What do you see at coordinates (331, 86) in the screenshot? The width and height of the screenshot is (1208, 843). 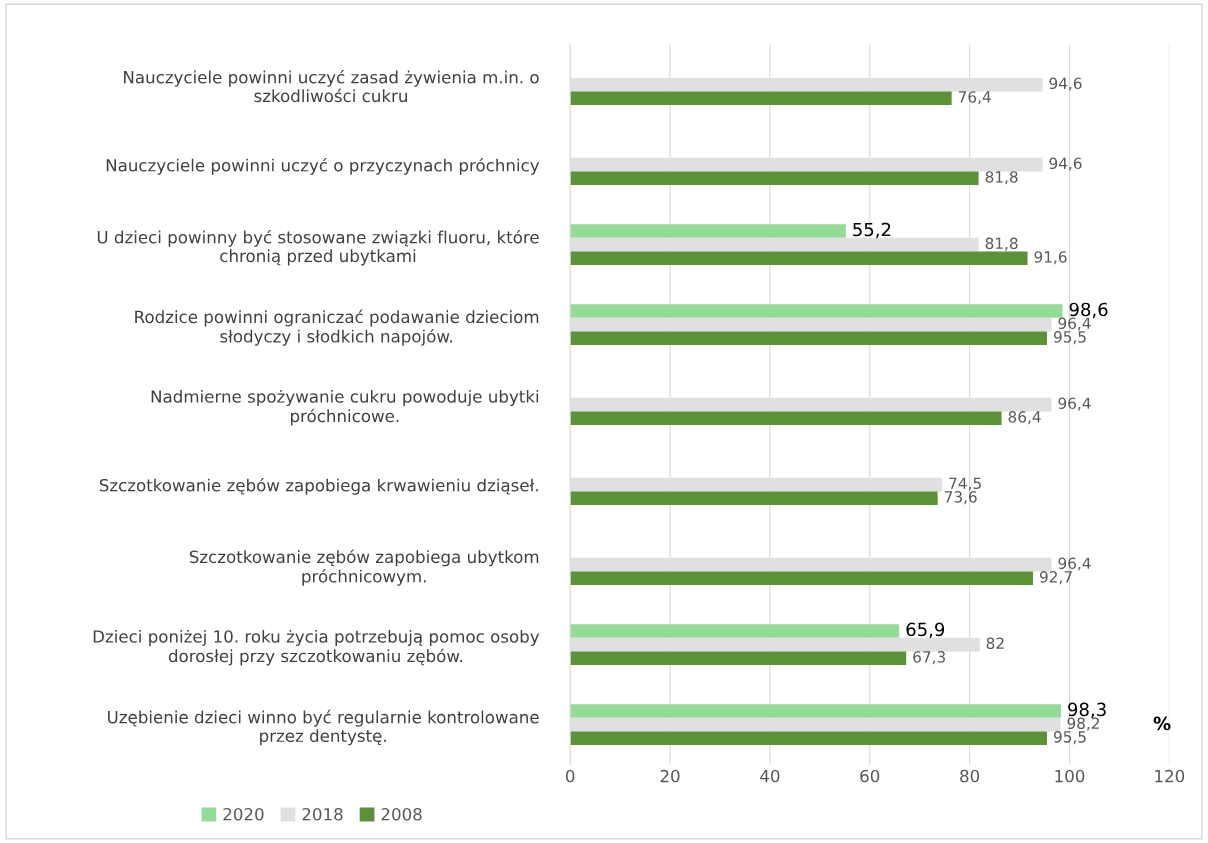 I see `y-tick-label: Nauczyciele powinni uczyć zasad żywienia m.in. o szkodliwości cukru` at bounding box center [331, 86].